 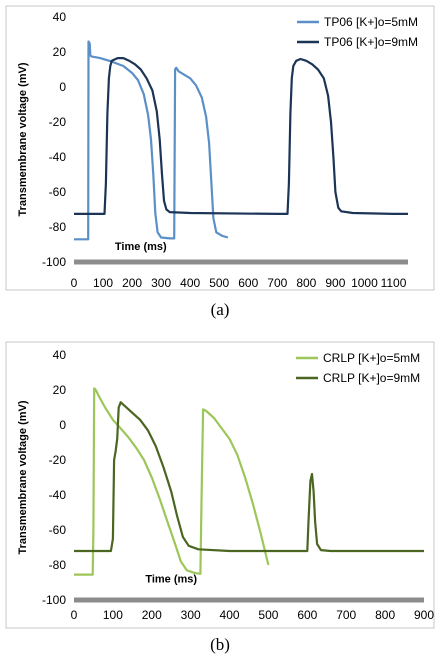 What do you see at coordinates (394, 283) in the screenshot?
I see `x-tick-label: 1100` at bounding box center [394, 283].